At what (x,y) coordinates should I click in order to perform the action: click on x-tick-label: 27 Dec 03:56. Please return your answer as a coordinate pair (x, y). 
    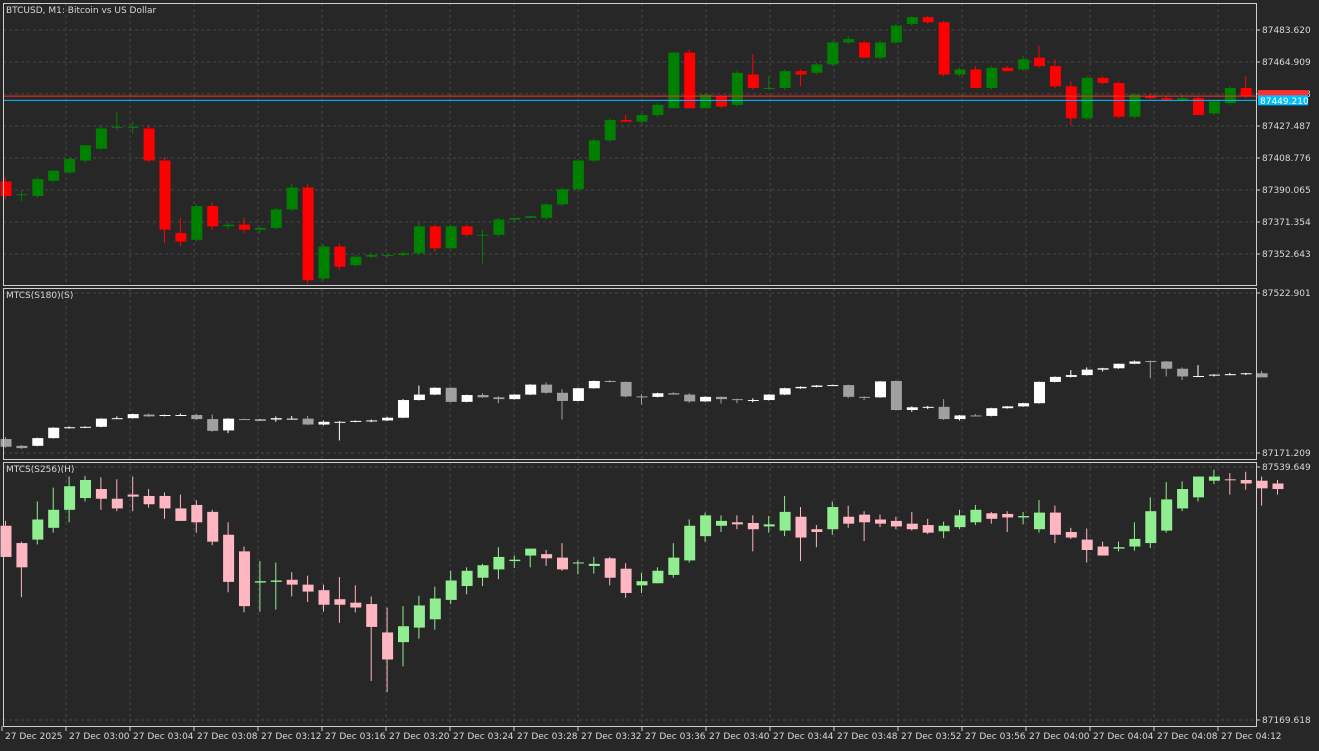
    Looking at the image, I should click on (995, 737).